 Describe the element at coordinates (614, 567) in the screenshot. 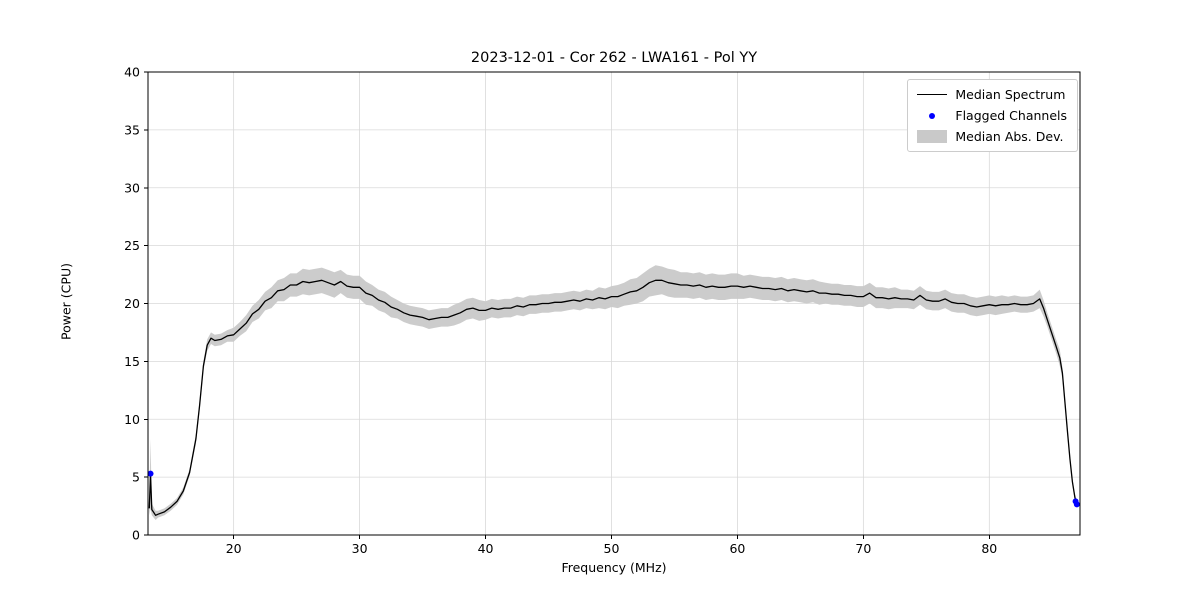

I see `xaxis-label: Frequency (MHz)` at that location.